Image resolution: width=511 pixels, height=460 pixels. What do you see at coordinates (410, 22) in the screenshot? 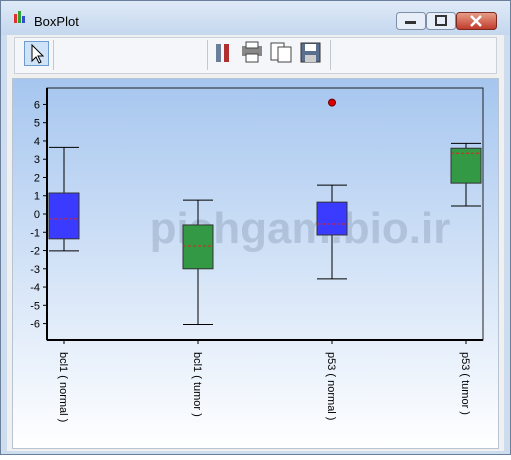
I see `minimize-icon` at bounding box center [410, 22].